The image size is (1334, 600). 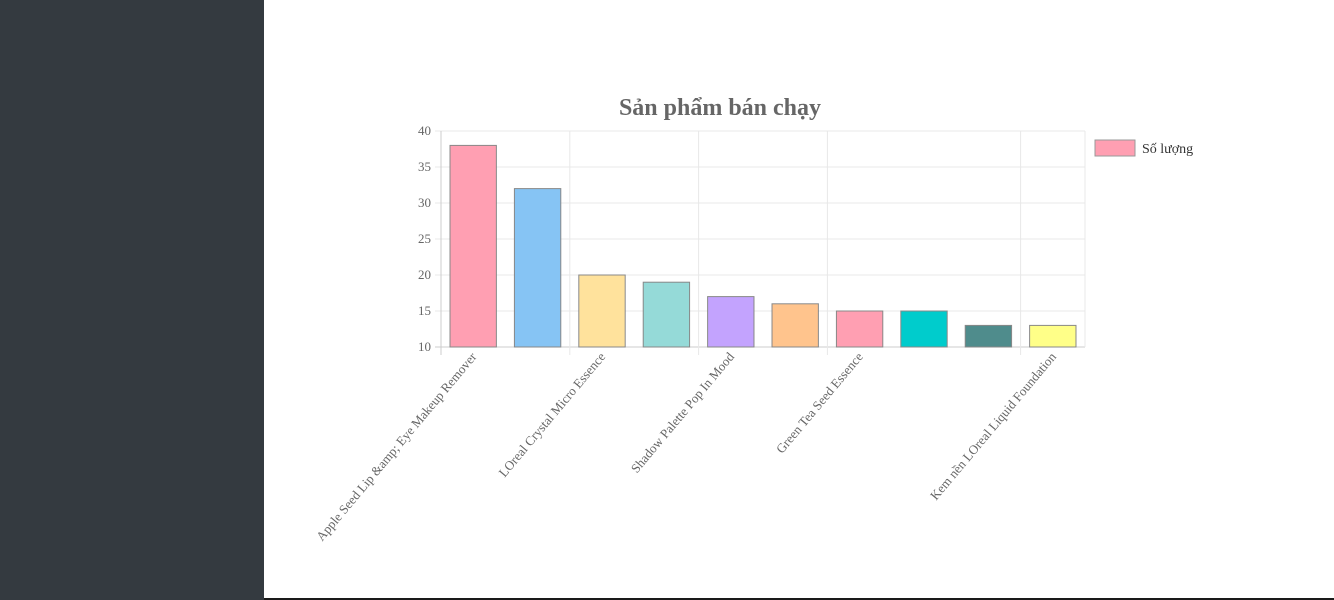 I want to click on x-tick-label: Shadow Palette Pop In Mood, so click(x=683, y=412).